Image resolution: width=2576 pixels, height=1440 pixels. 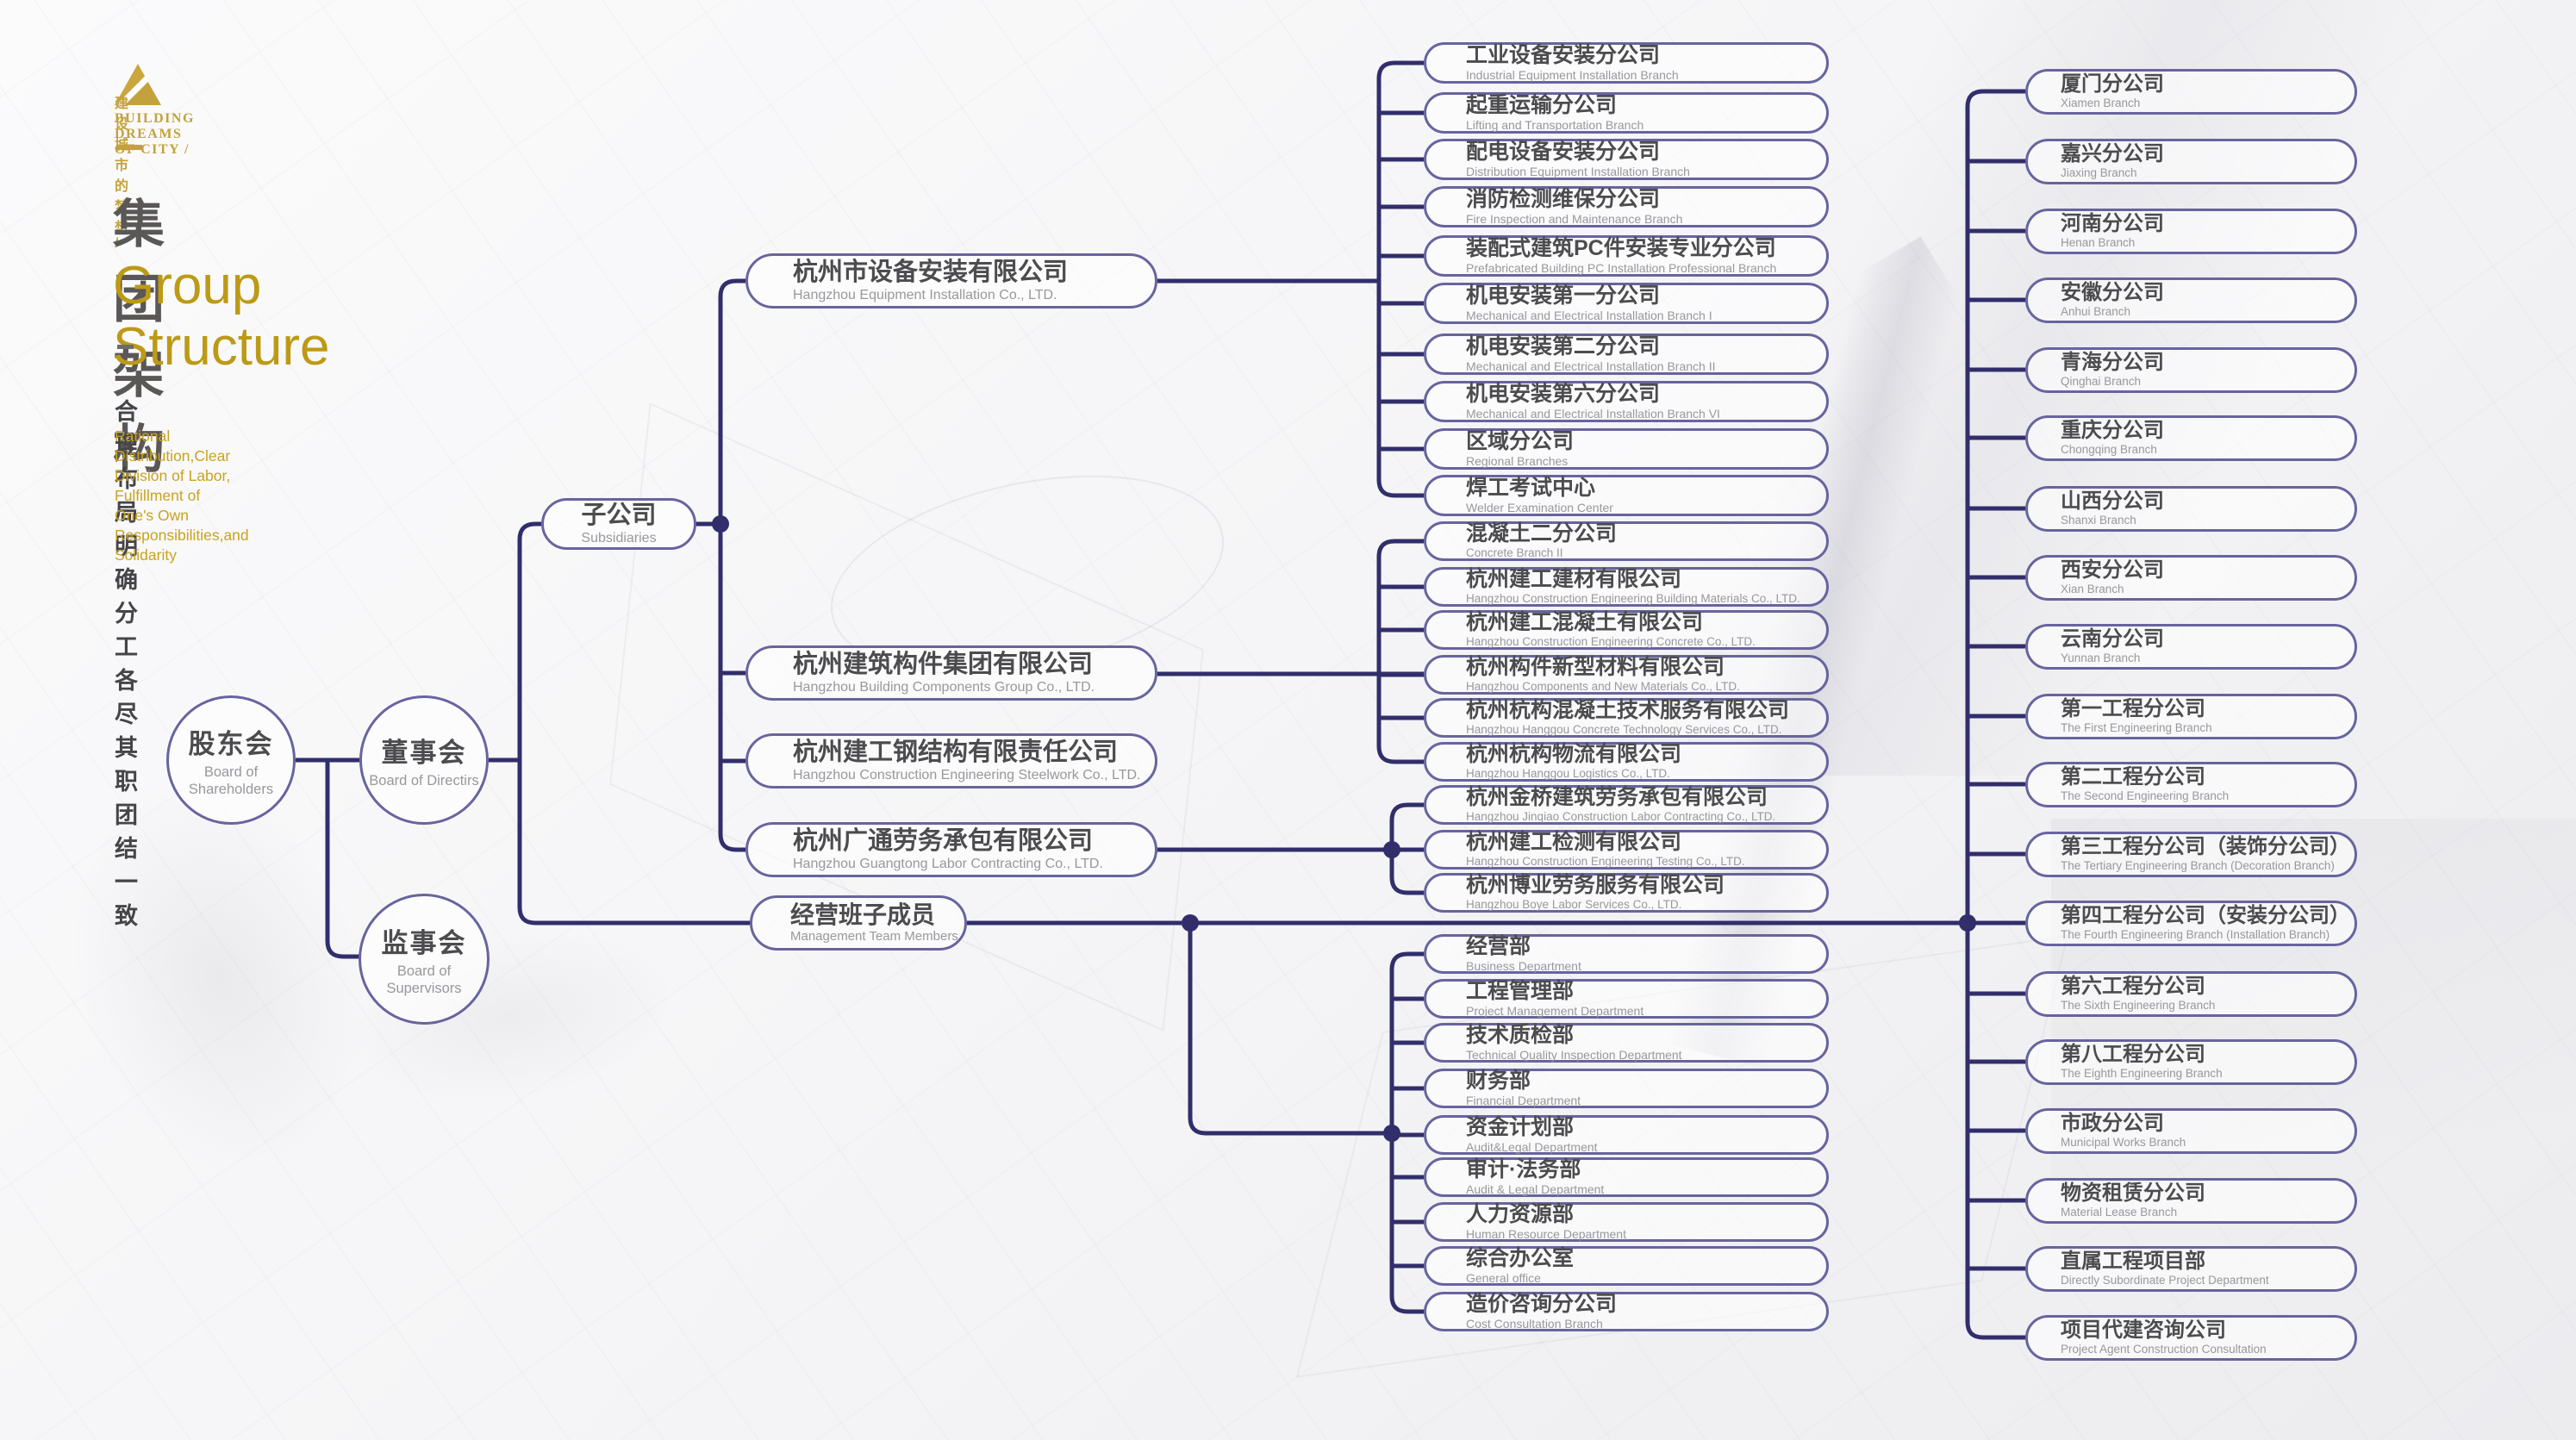 I want to click on org-circle-directors: 董事会 Board of Directirs, so click(x=424, y=760).